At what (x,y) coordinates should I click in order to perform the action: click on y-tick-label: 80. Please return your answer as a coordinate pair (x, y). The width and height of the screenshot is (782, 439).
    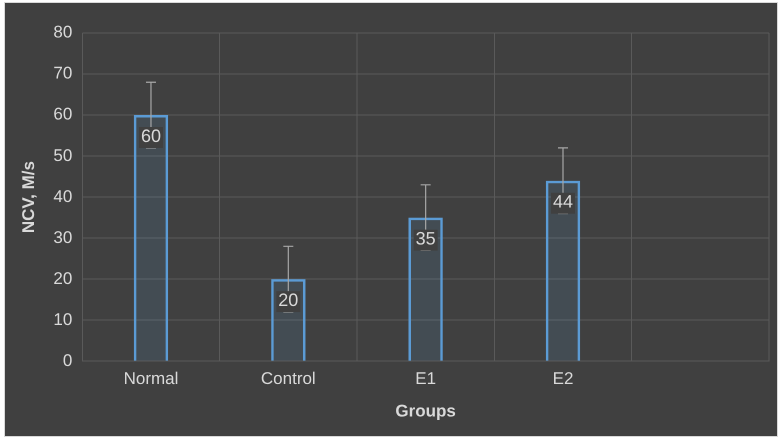
    Looking at the image, I should click on (62, 32).